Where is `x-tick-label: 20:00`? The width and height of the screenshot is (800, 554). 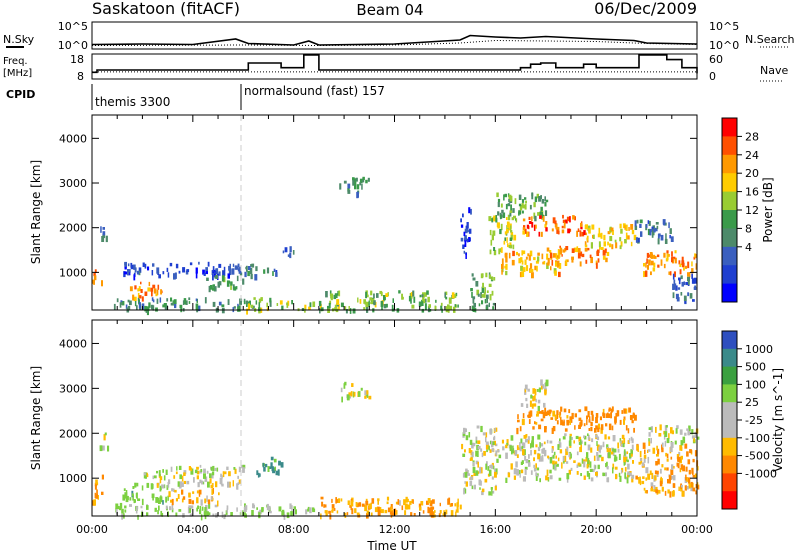 x-tick-label: 20:00 is located at coordinates (596, 529).